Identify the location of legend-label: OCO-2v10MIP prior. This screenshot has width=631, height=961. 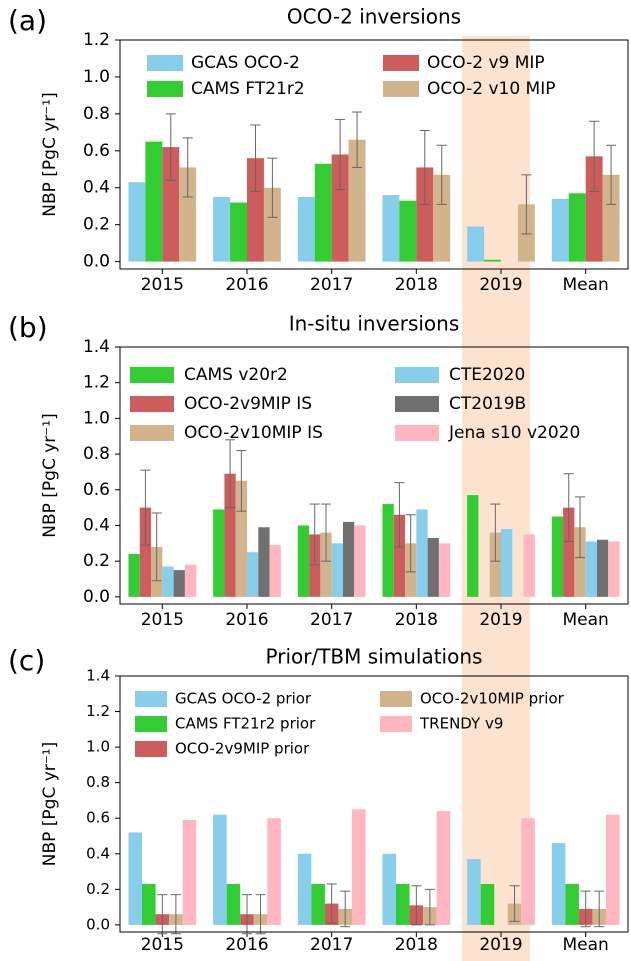
(492, 699).